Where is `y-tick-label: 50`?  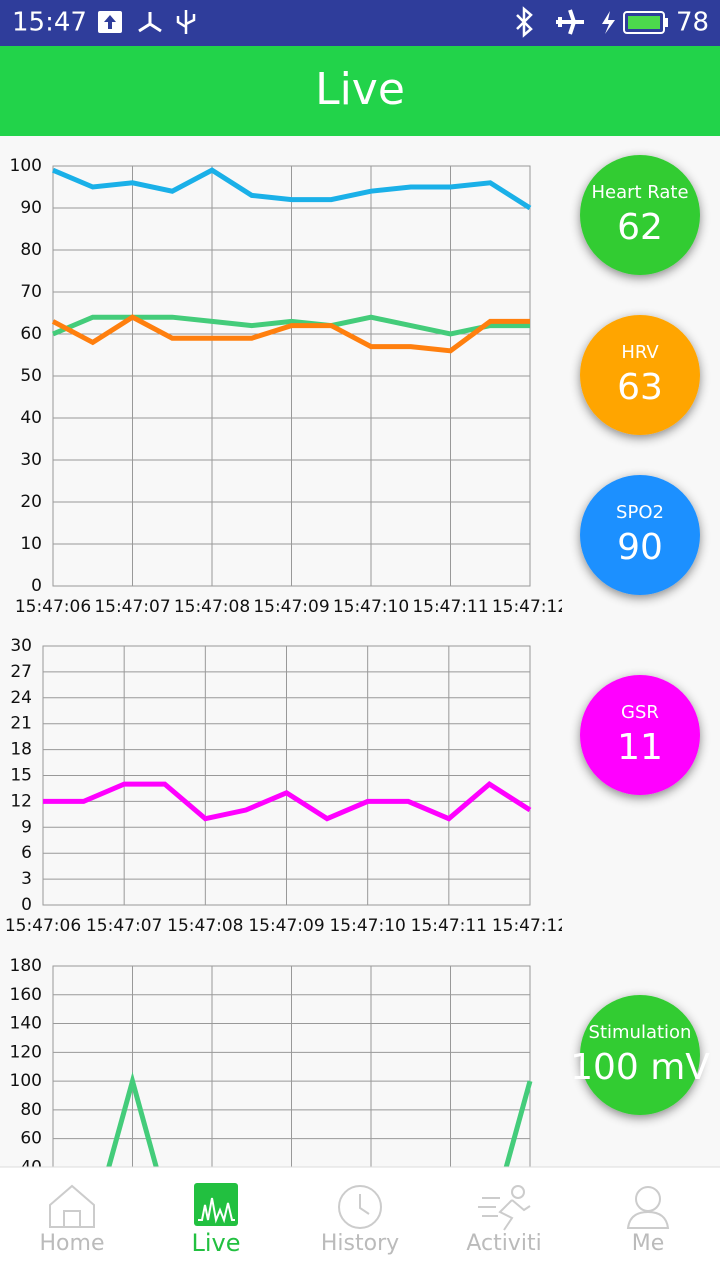
y-tick-label: 50 is located at coordinates (31, 376).